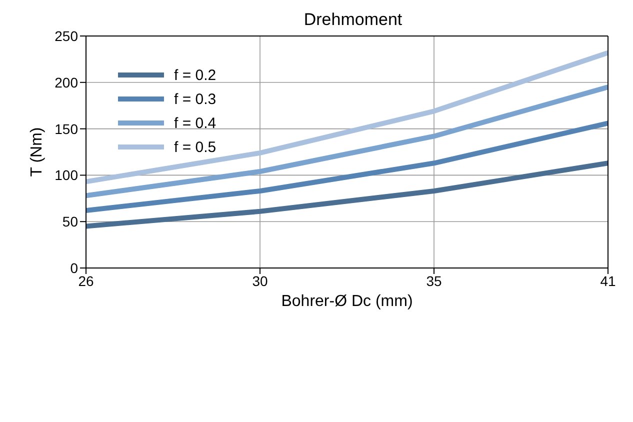 The height and width of the screenshot is (422, 633). I want to click on x-axis-title: Bohrer-Ø Dc (mm), so click(347, 301).